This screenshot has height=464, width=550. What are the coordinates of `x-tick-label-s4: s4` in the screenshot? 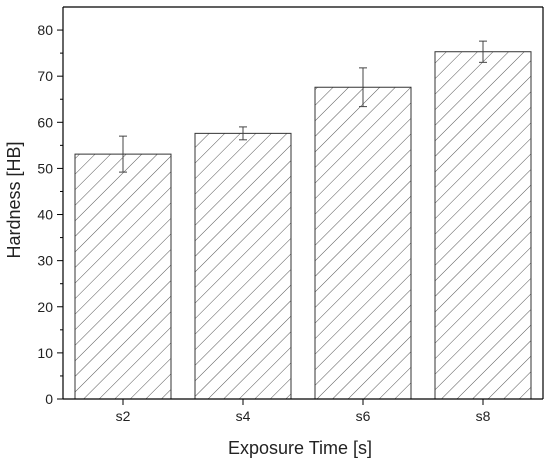 It's located at (243, 416).